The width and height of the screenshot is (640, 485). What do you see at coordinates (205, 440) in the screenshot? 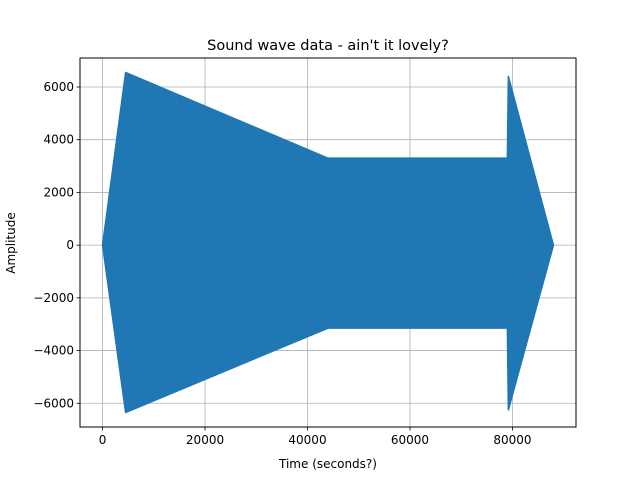
I see `x-tick-label: 20000` at bounding box center [205, 440].